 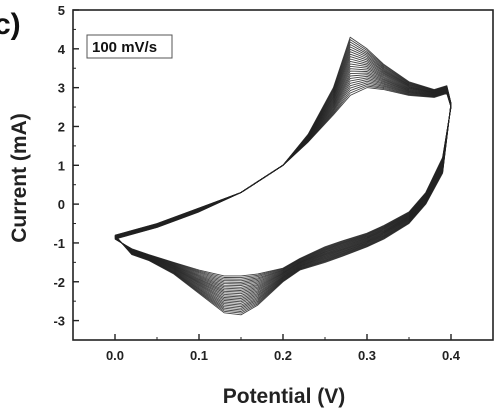 What do you see at coordinates (451, 355) in the screenshot?
I see `x-tick-label: 0.4` at bounding box center [451, 355].